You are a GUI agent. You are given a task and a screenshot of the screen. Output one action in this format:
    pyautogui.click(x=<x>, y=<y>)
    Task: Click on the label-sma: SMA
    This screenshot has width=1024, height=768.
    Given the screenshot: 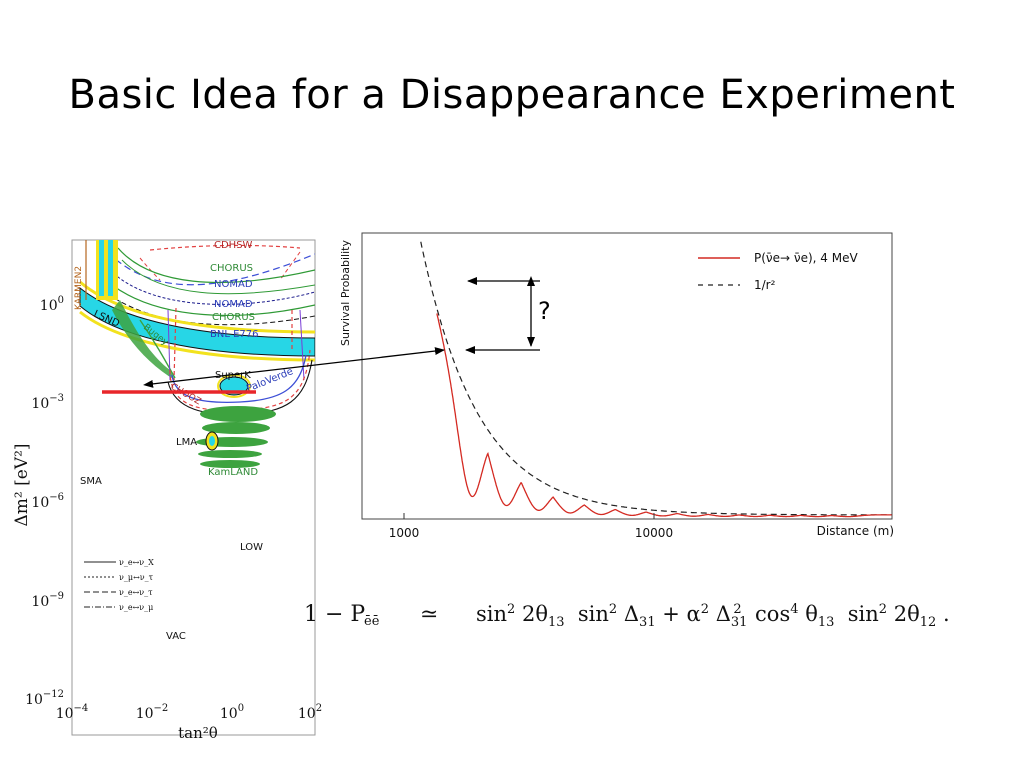 What is the action you would take?
    pyautogui.click(x=91, y=481)
    